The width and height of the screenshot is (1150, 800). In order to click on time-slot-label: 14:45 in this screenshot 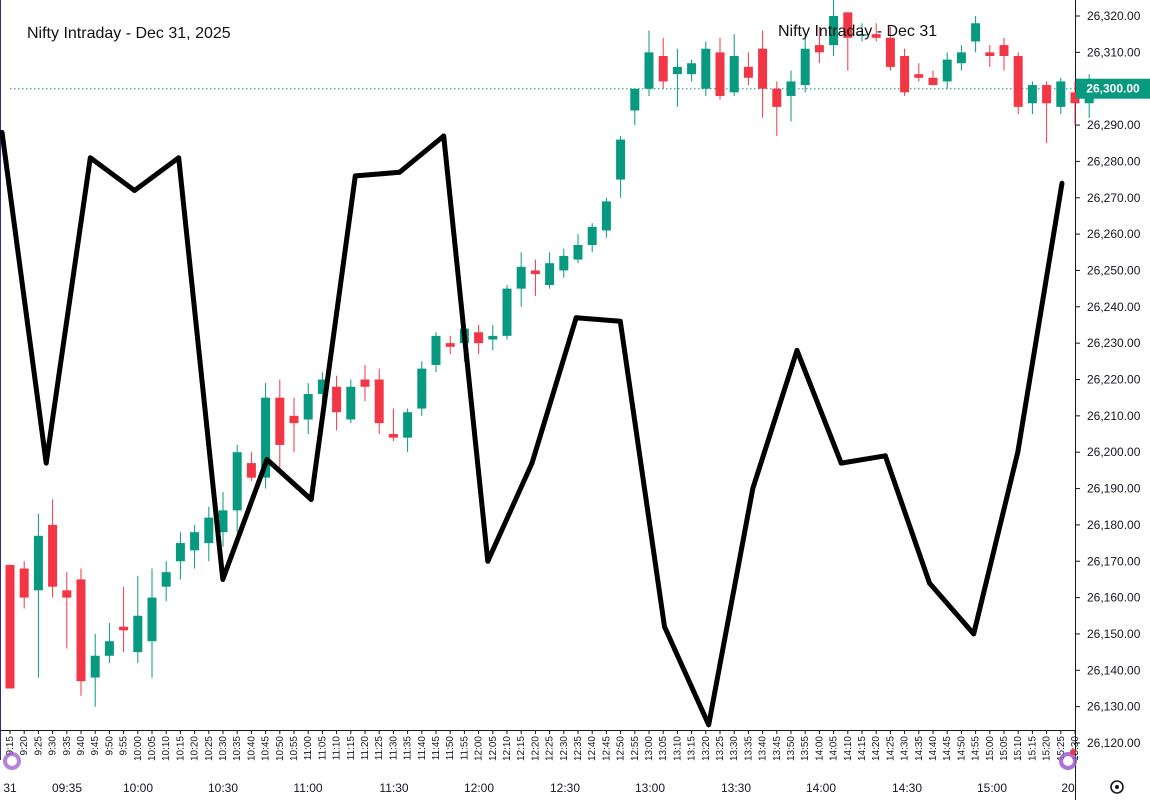, I will do `click(947, 748)`.